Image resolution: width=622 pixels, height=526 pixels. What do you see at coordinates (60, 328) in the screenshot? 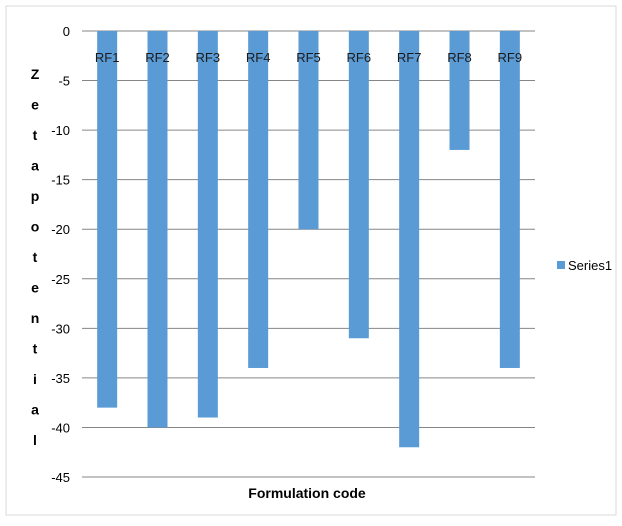
I see `y-tick-label: -30` at bounding box center [60, 328].